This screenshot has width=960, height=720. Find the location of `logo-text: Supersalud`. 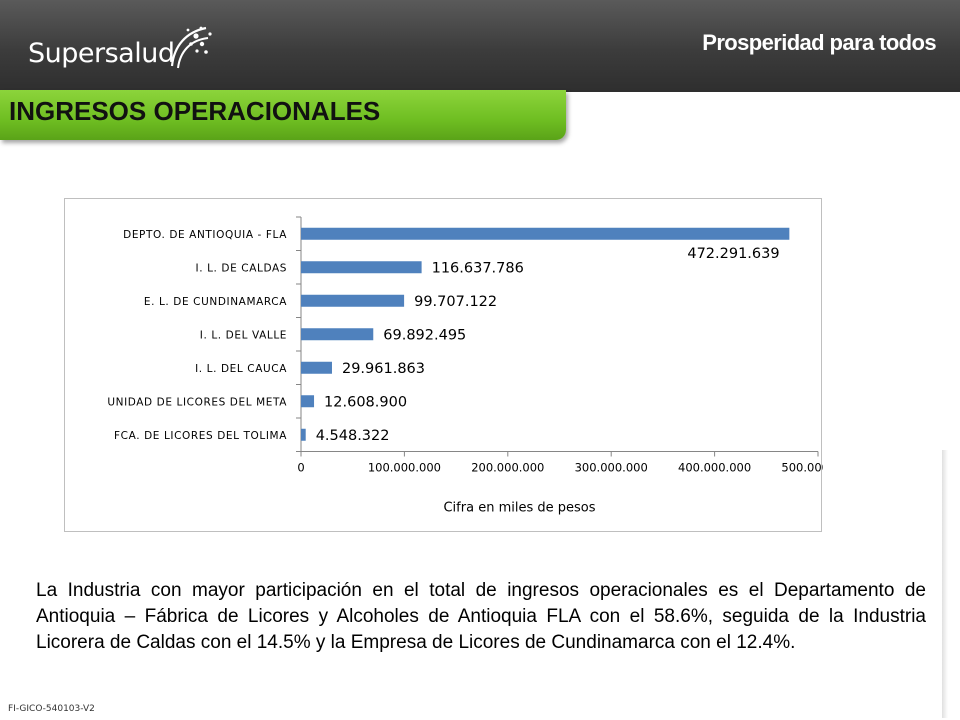

logo-text: Supersalud is located at coordinates (101, 53).